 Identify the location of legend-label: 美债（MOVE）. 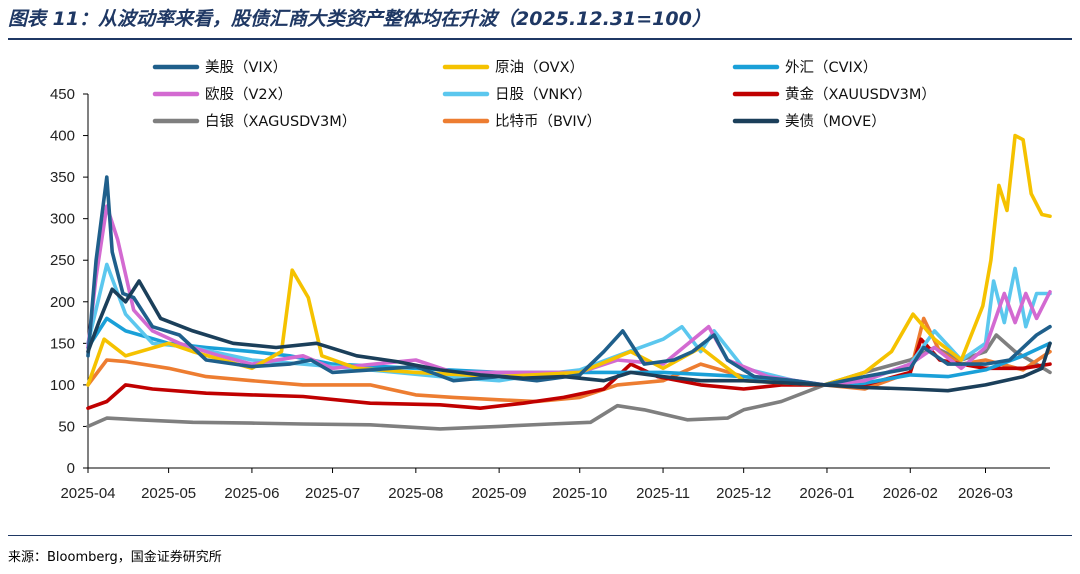
(835, 121).